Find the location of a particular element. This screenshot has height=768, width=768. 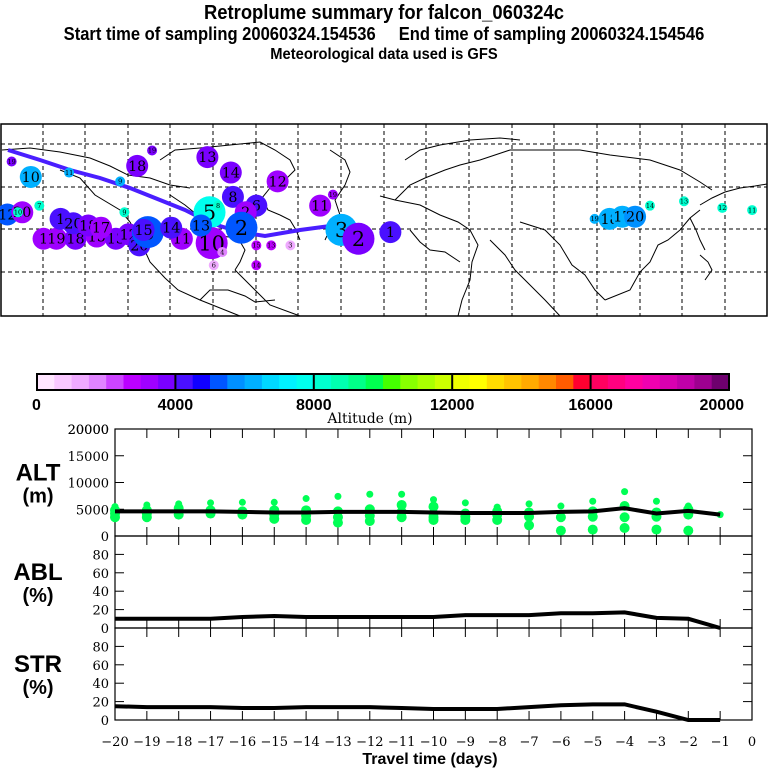

cluster-label: 20 is located at coordinates (635, 218).